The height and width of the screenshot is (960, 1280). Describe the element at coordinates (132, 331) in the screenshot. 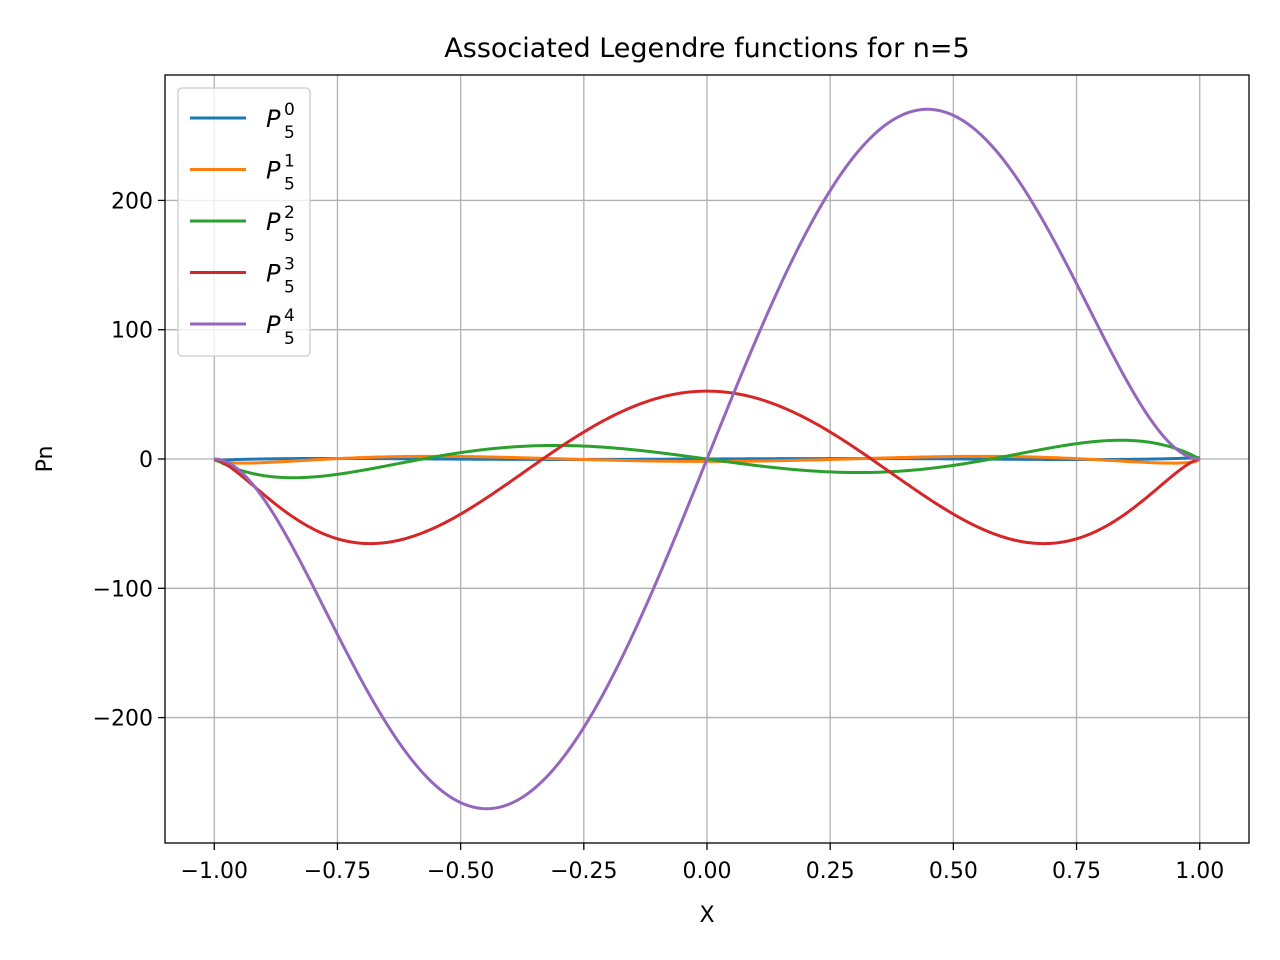

I see `y-tick-label: 100` at that location.